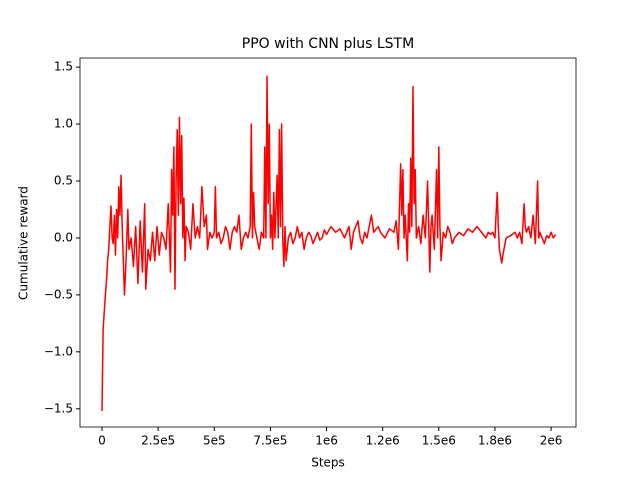 This screenshot has width=640, height=480. I want to click on y-tick-label: −0.5, so click(58, 294).